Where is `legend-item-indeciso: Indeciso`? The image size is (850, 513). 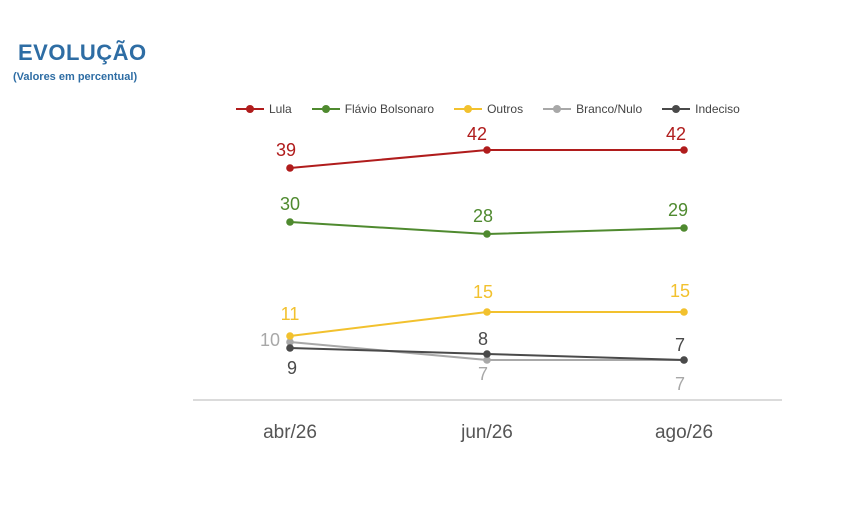
legend-item-indeciso: Indeciso is located at coordinates (701, 109).